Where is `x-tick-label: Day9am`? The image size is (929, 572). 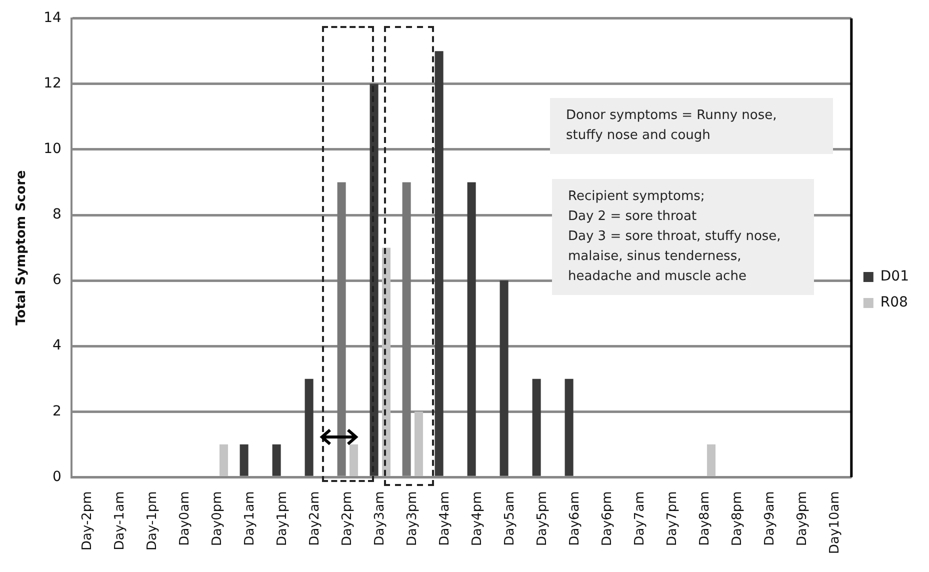 x-tick-label: Day9am is located at coordinates (770, 518).